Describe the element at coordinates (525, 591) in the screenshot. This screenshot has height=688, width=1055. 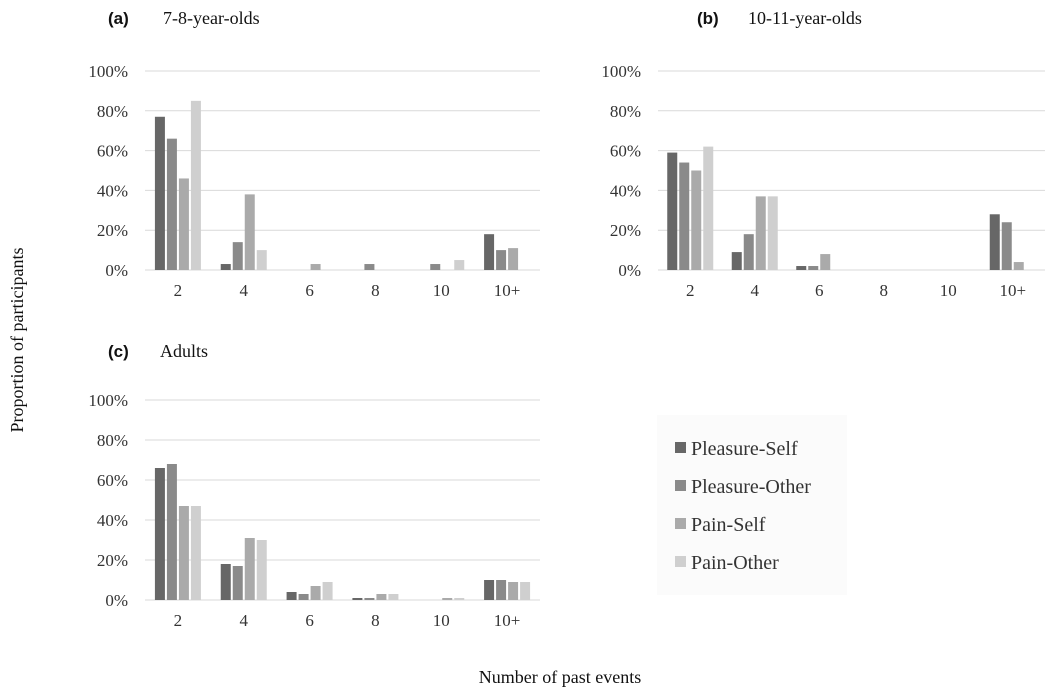
I see `bar-pain-other-10plus` at that location.